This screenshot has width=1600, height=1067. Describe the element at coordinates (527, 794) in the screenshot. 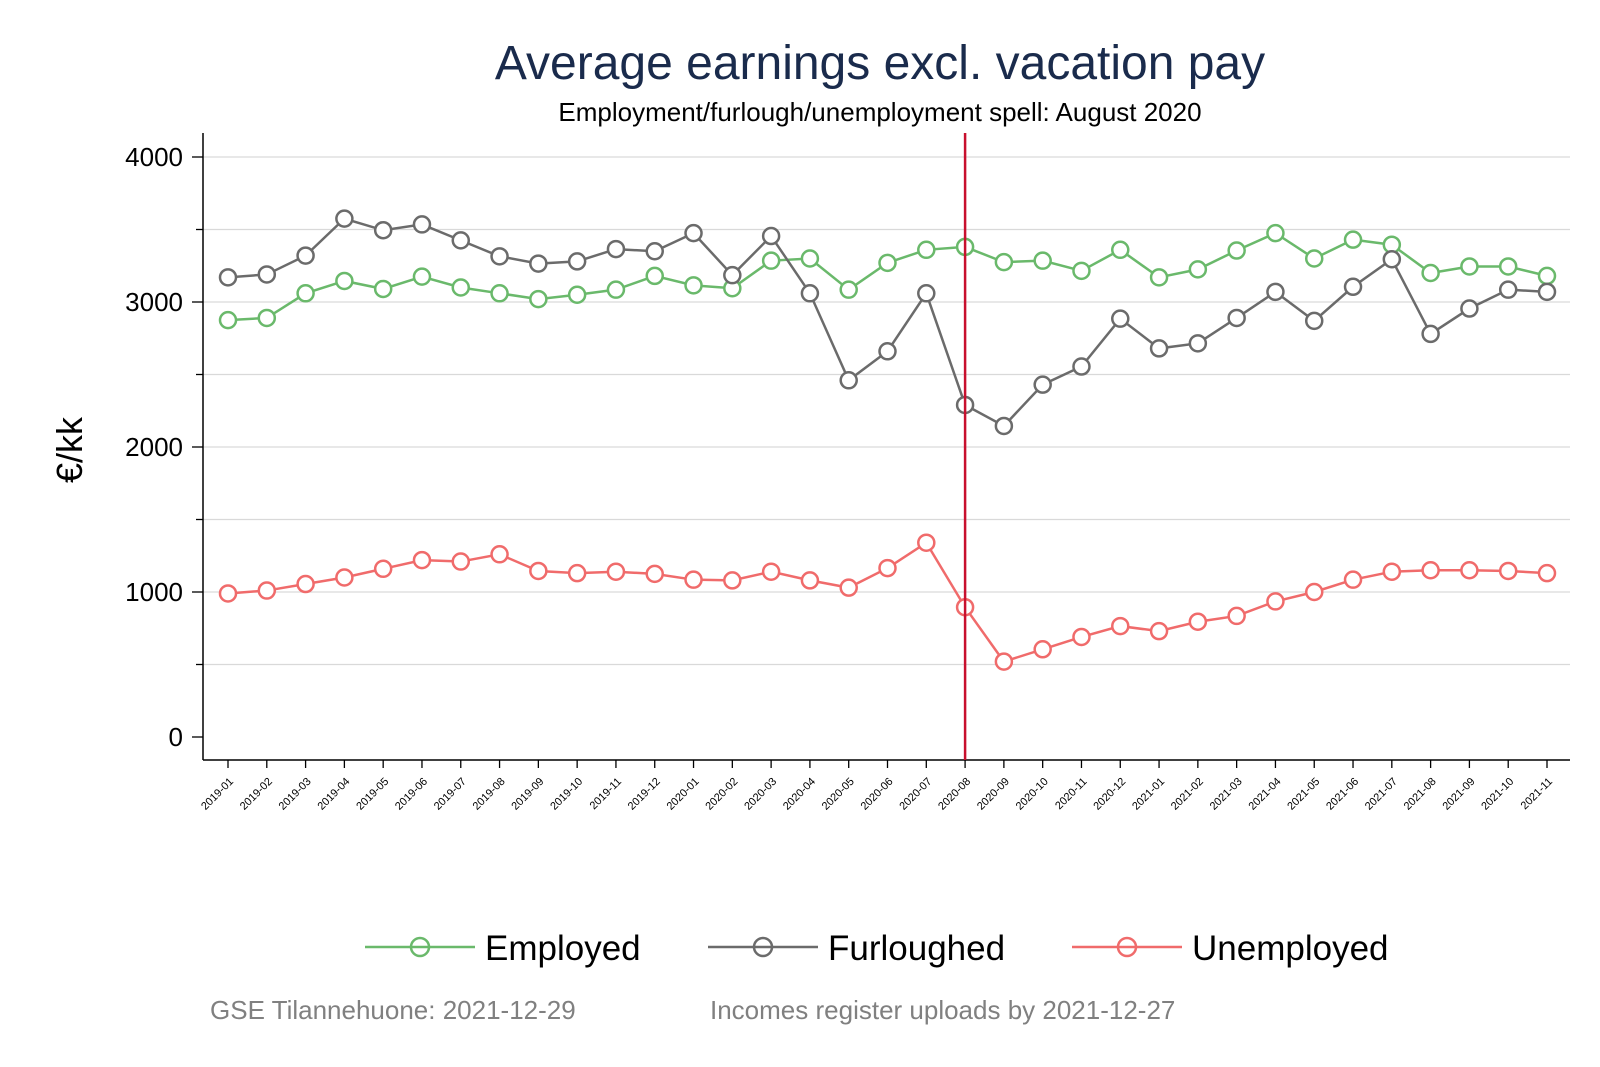

I see `x-tick-label: 2019-09` at that location.